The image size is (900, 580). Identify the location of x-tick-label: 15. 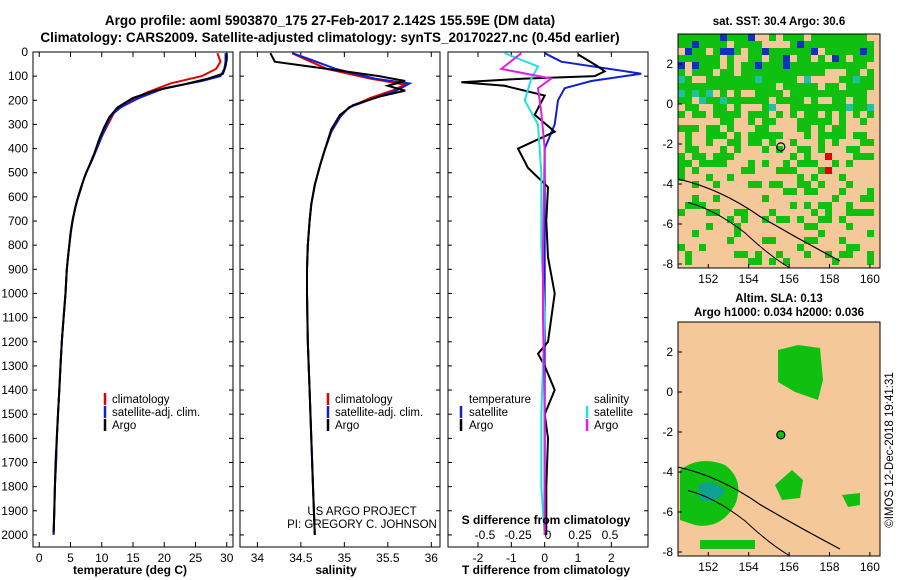
(133, 558).